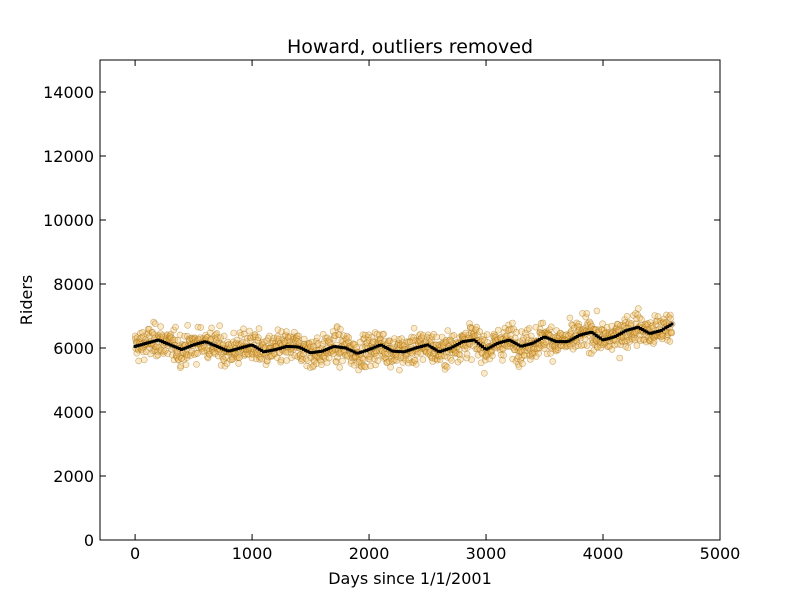  Describe the element at coordinates (73, 412) in the screenshot. I see `y-tick-label: 4000` at that location.